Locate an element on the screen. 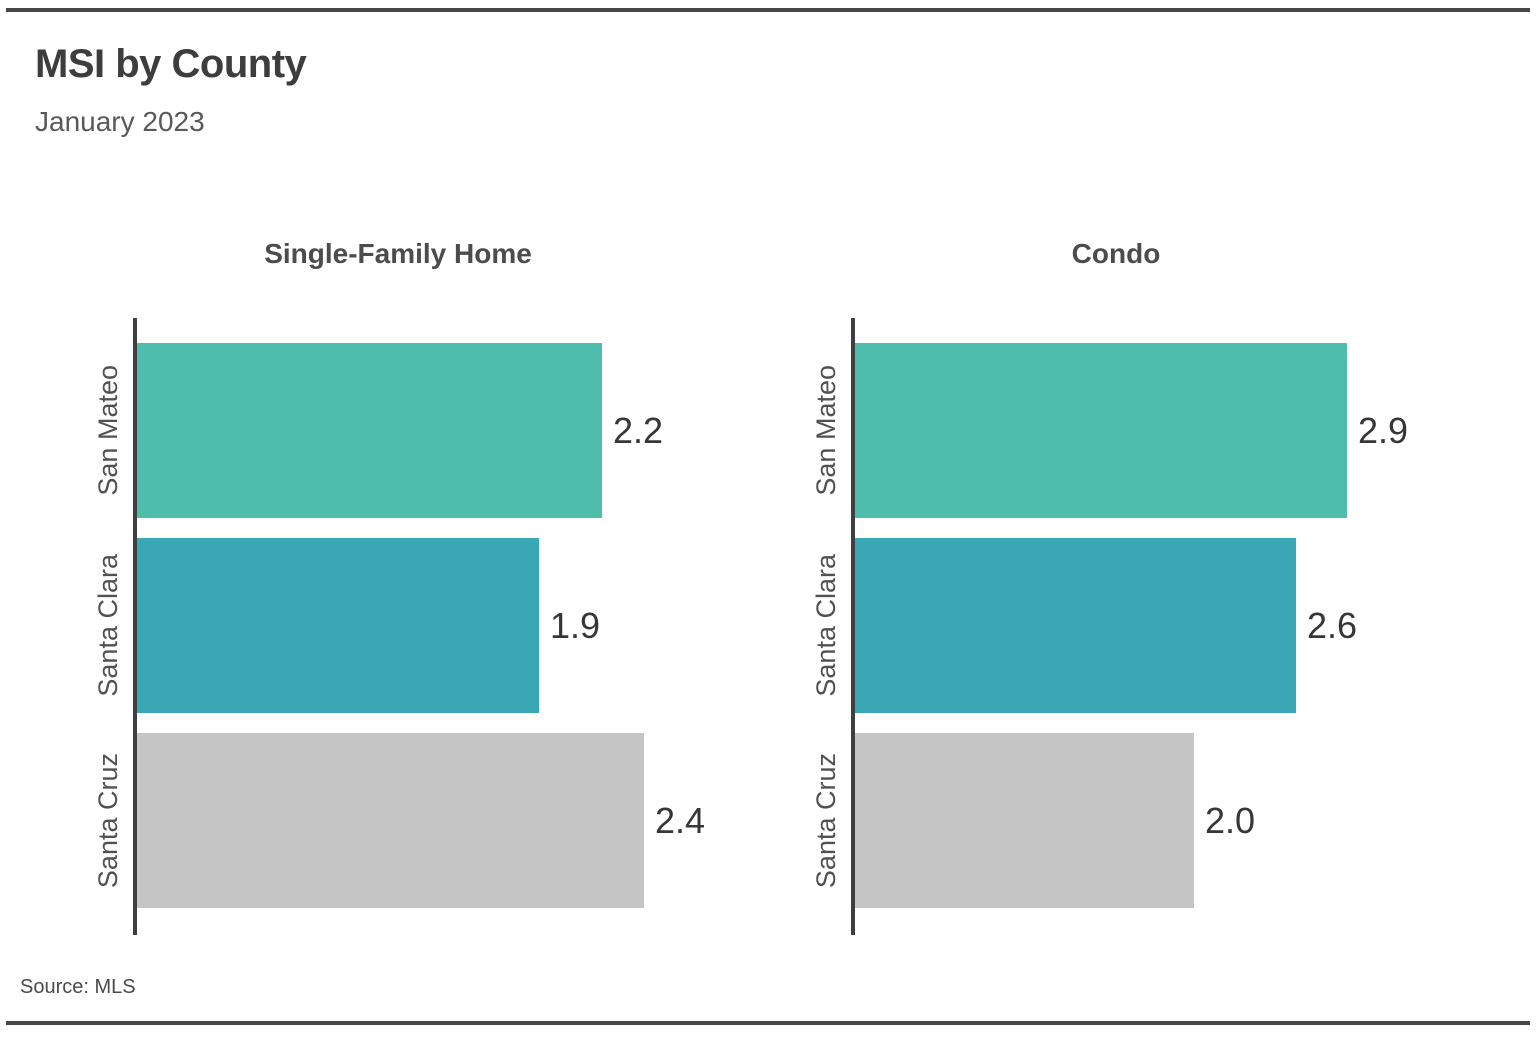  page-title: MSI by County is located at coordinates (171, 64).